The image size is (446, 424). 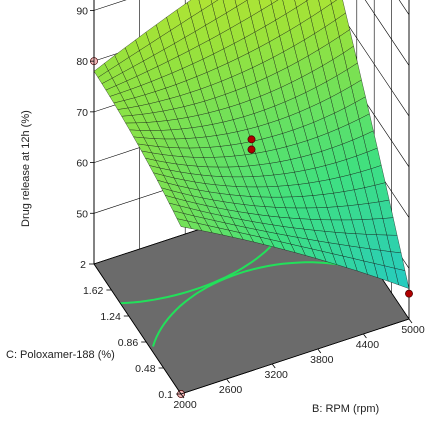 What do you see at coordinates (184, 223) in the screenshot?
I see `surface-cell` at bounding box center [184, 223].